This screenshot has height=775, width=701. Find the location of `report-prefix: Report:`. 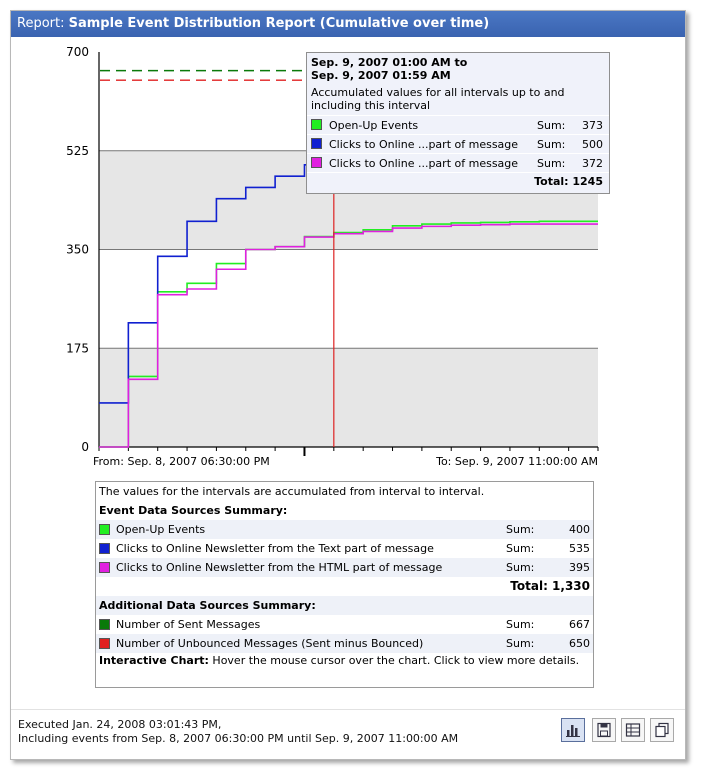

report-prefix: Report: is located at coordinates (41, 23).